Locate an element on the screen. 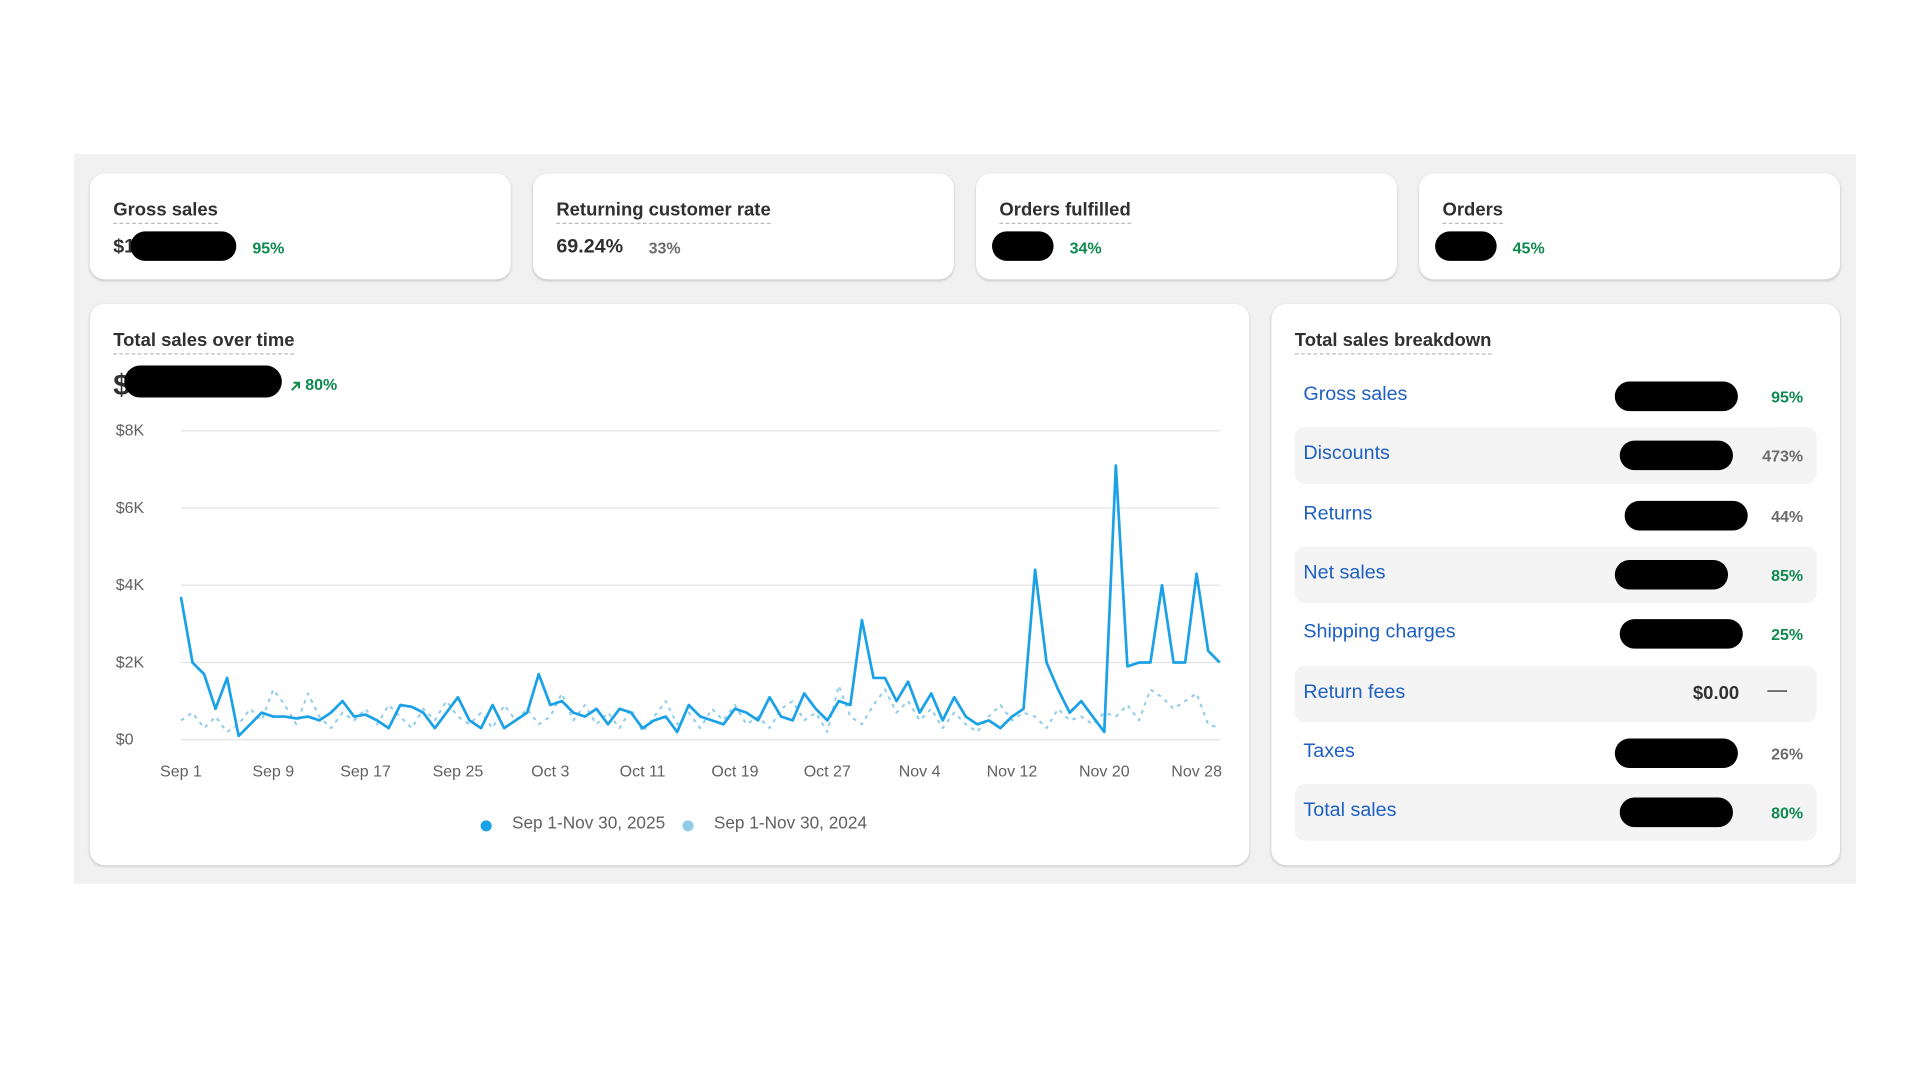 The width and height of the screenshot is (1920, 1081). y-tick-label: $6K is located at coordinates (130, 508).